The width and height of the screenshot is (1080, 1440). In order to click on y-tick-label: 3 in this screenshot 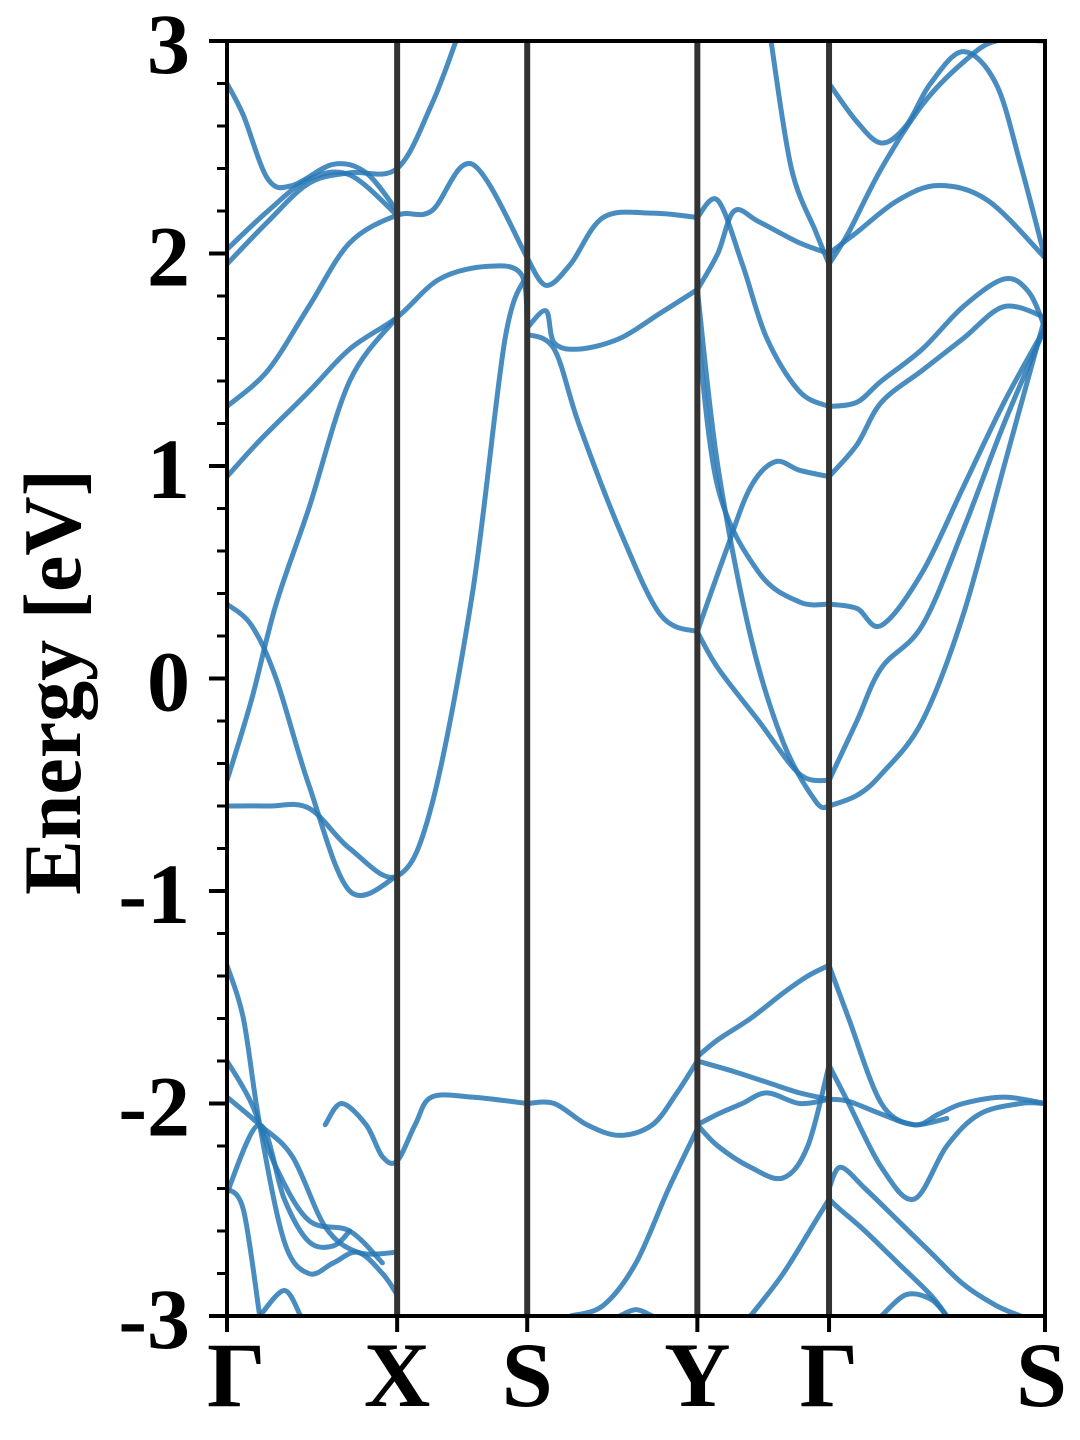, I will do `click(168, 46)`.